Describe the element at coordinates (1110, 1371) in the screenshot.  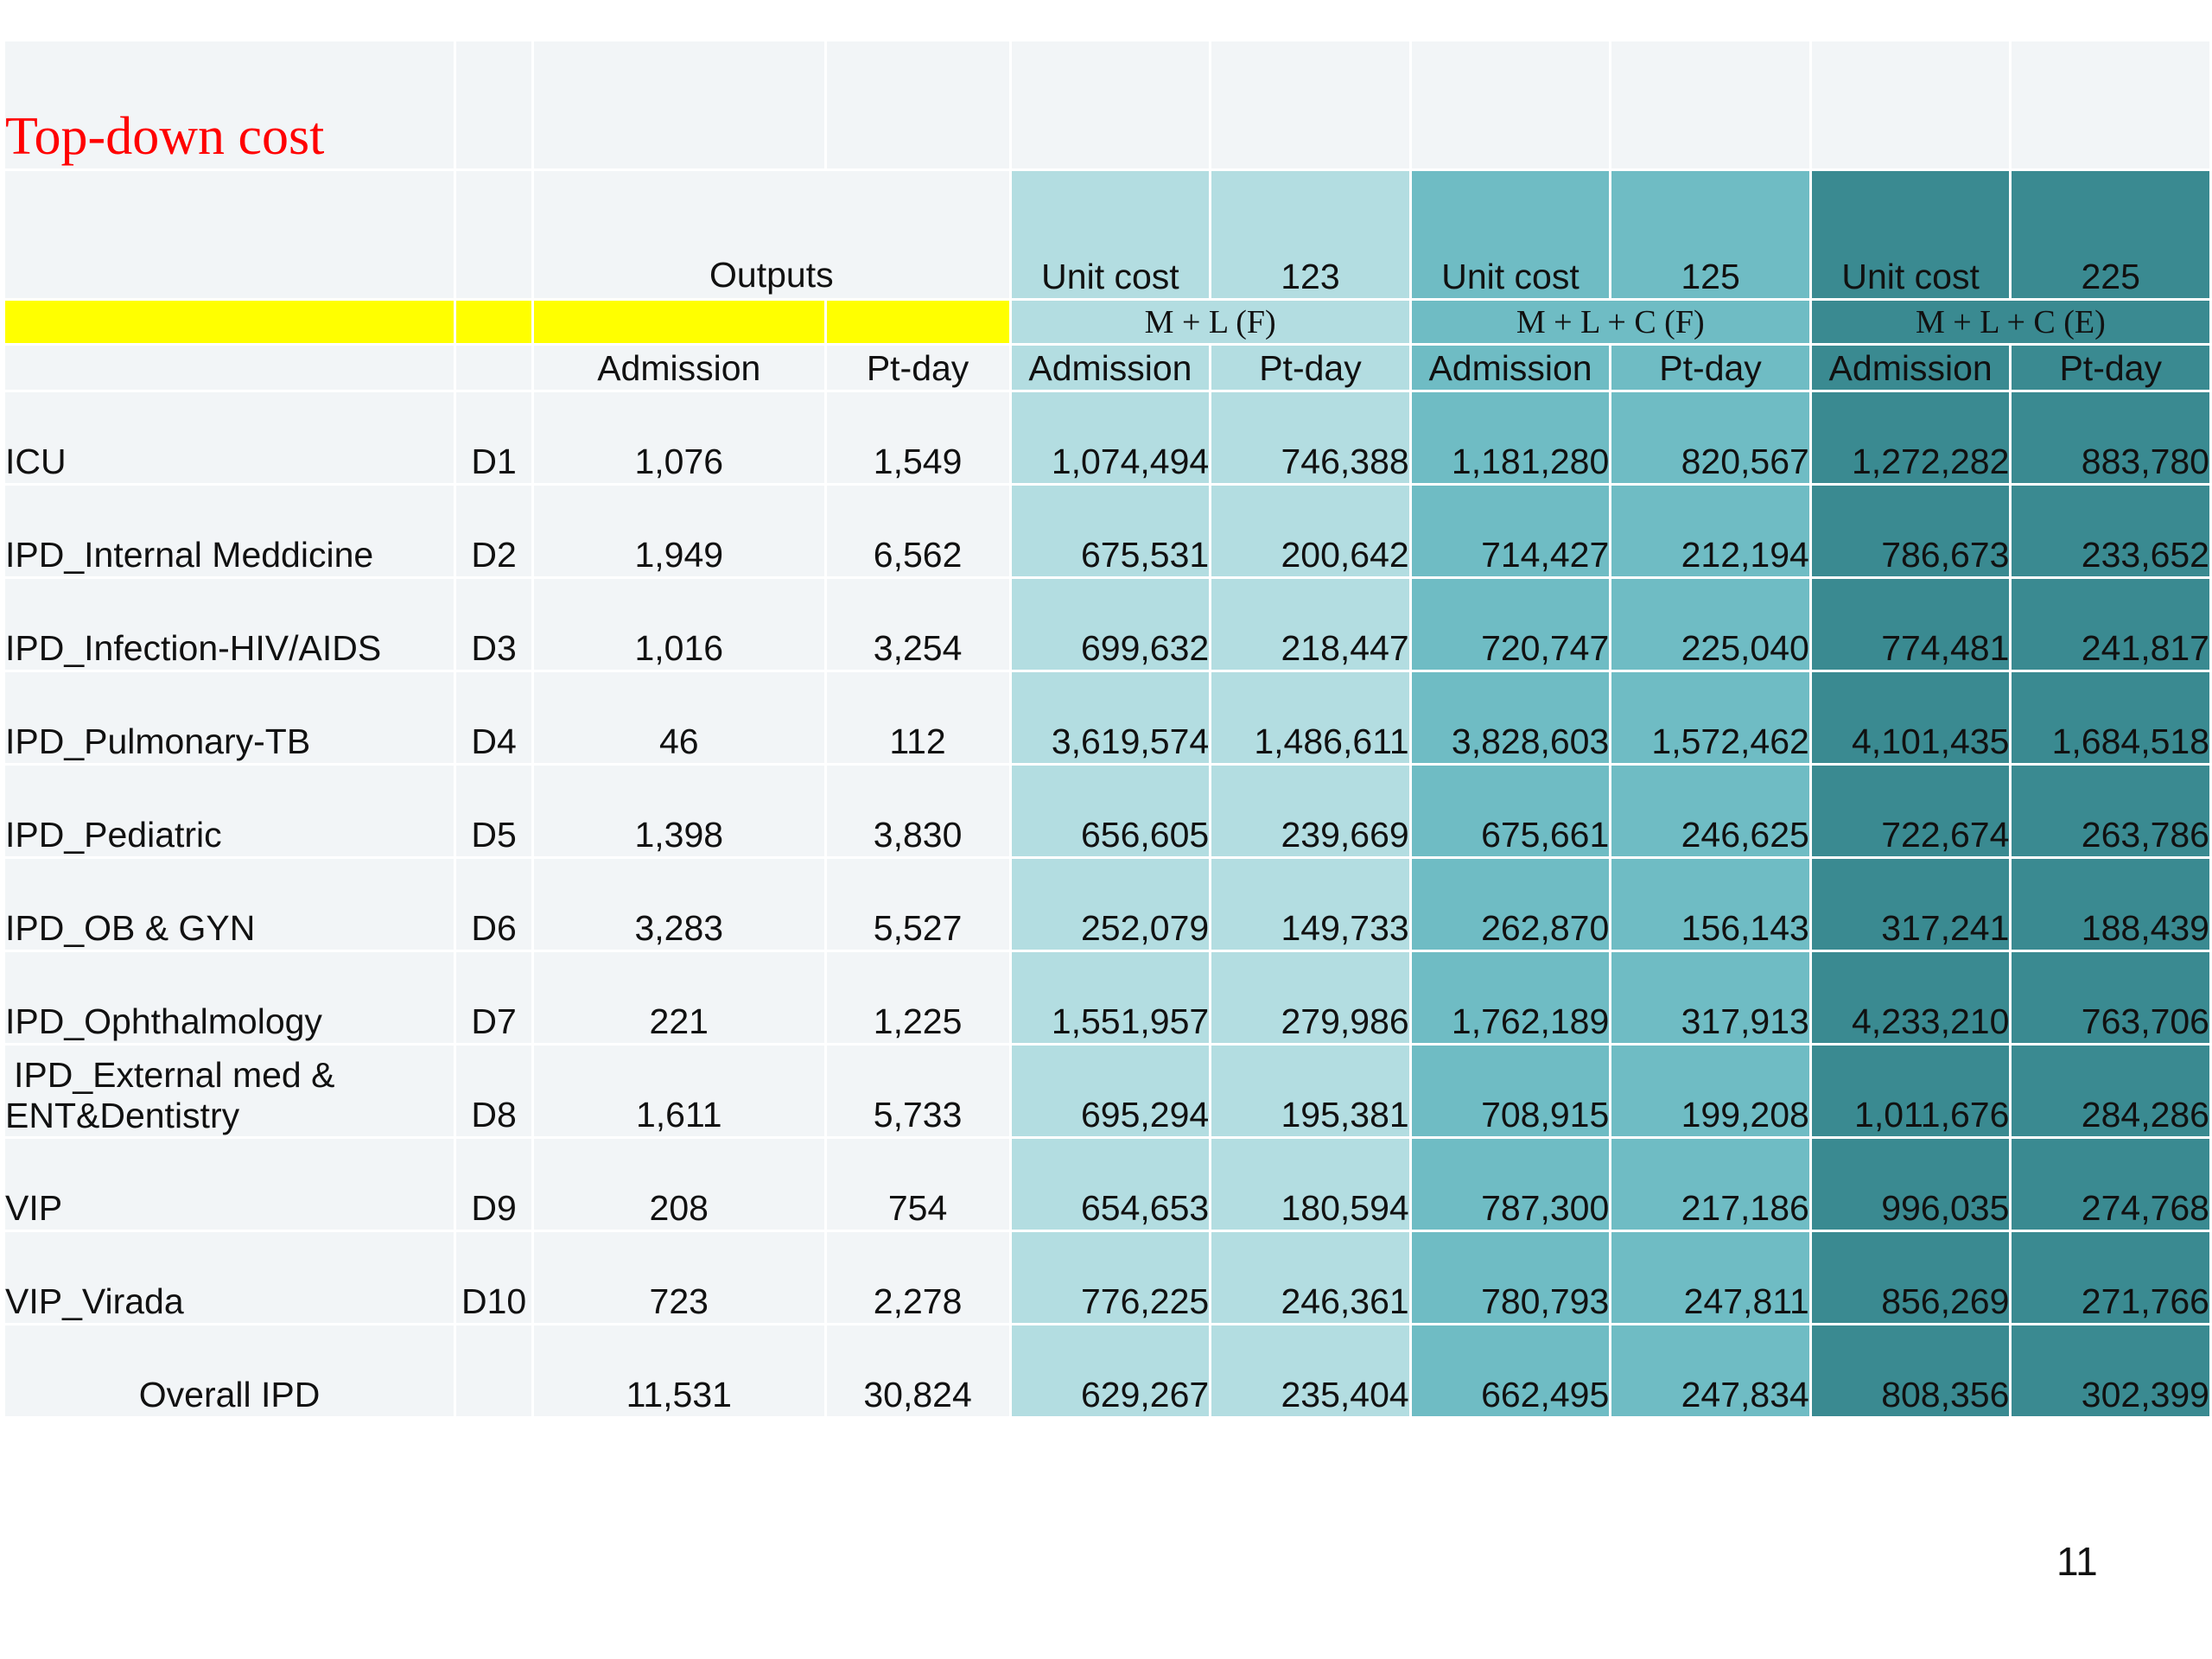
I see `unit-cost-value: 629,267` at that location.